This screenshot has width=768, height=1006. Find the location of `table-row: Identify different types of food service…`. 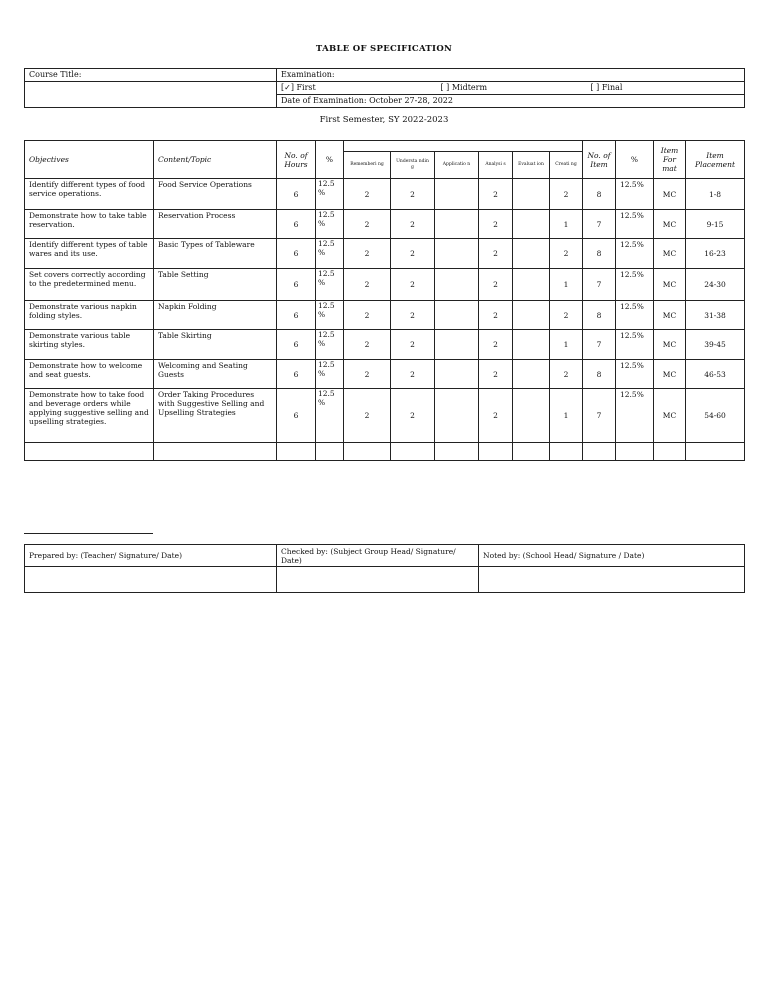

table-row: Identify different types of food service… is located at coordinates (384, 194).